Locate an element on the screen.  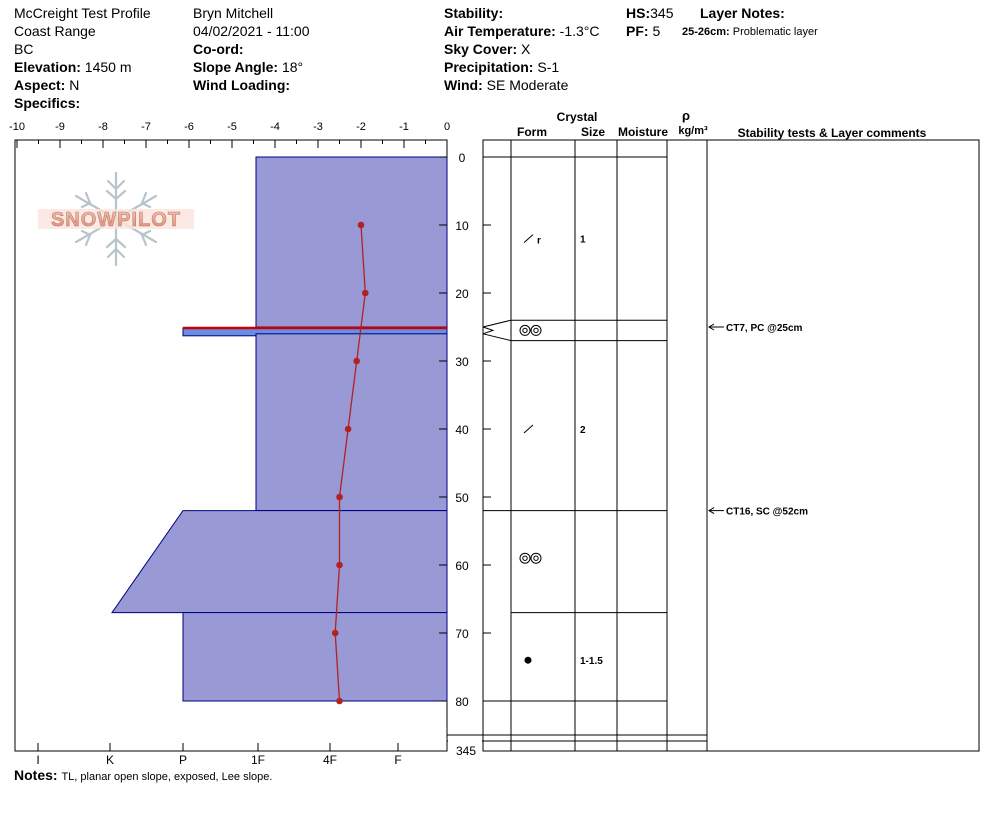
air-temp-row: Air Temperature: -1.3°C is located at coordinates (522, 31).